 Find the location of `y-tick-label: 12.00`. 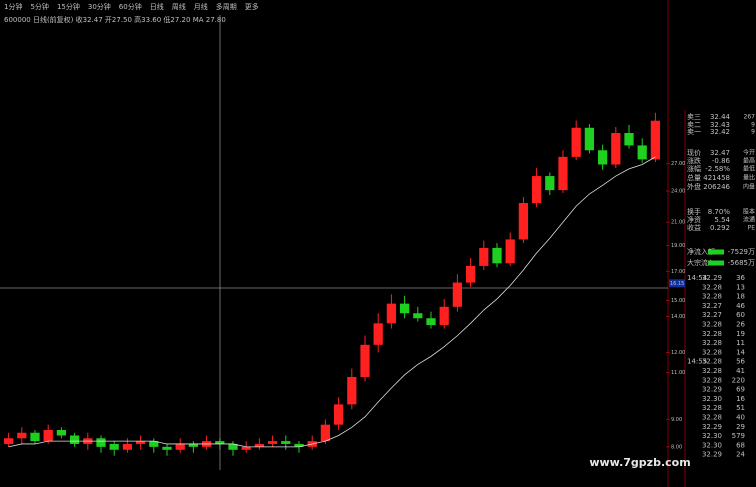

y-tick-label: 12.00 is located at coordinates (678, 353).